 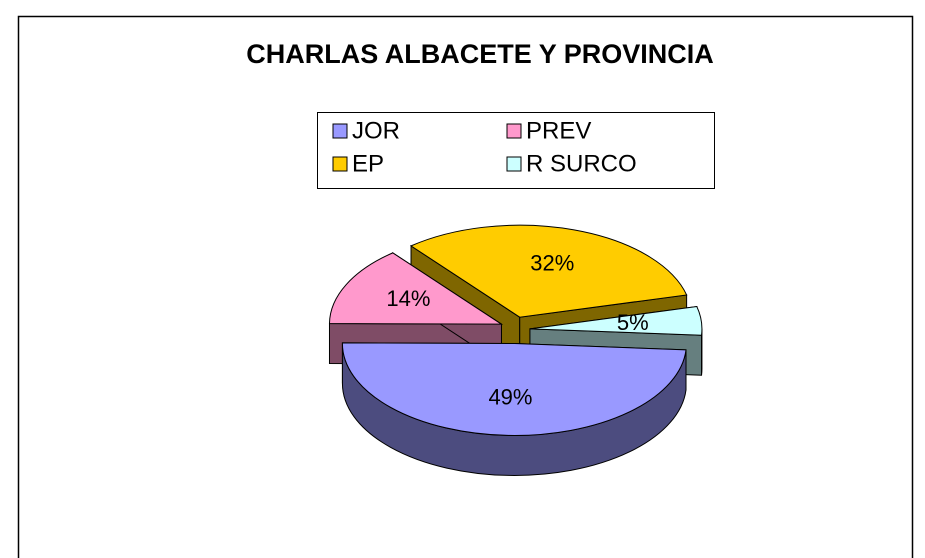 What do you see at coordinates (368, 163) in the screenshot?
I see `legend-label: EP` at bounding box center [368, 163].